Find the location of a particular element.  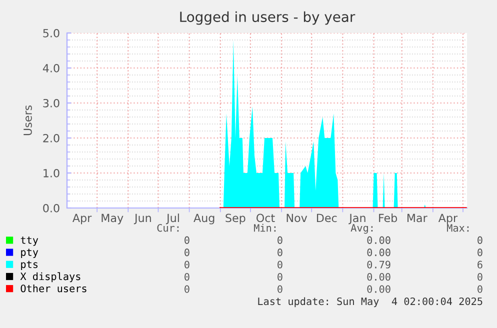

y-axis-title: Users is located at coordinates (28, 120).